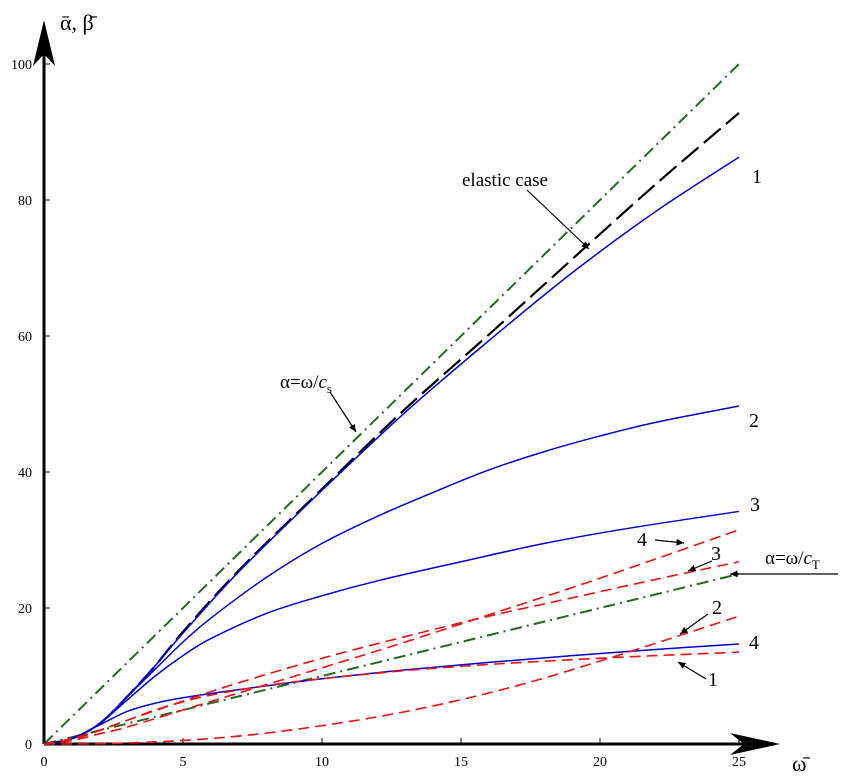 The image size is (844, 781). Describe the element at coordinates (299, 382) in the screenshot. I see `annotation-cs-prefix: α=ω/` at that location.